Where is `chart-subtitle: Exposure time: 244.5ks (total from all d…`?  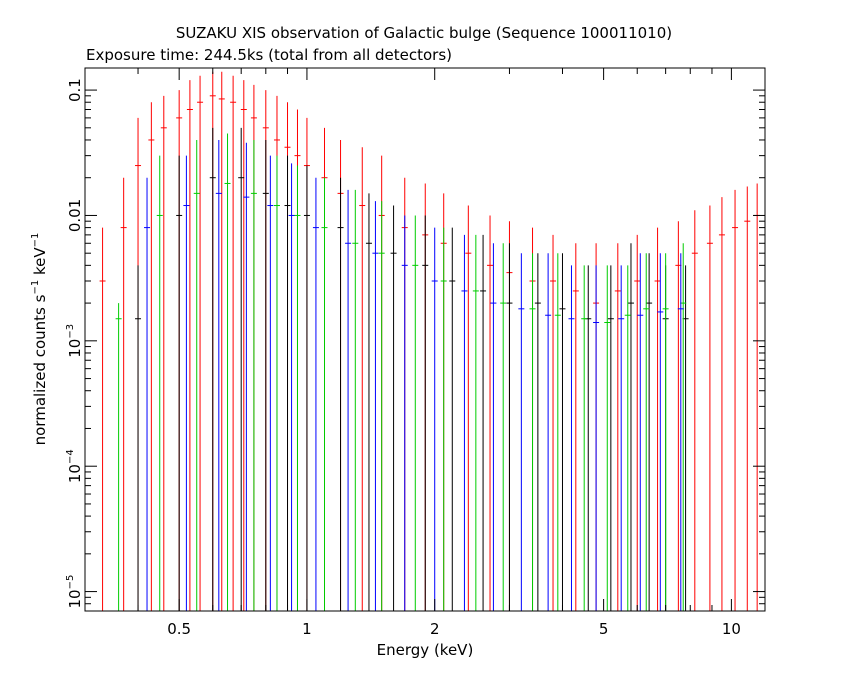 chart-subtitle: Exposure time: 244.5ks (total from all d… is located at coordinates (269, 55).